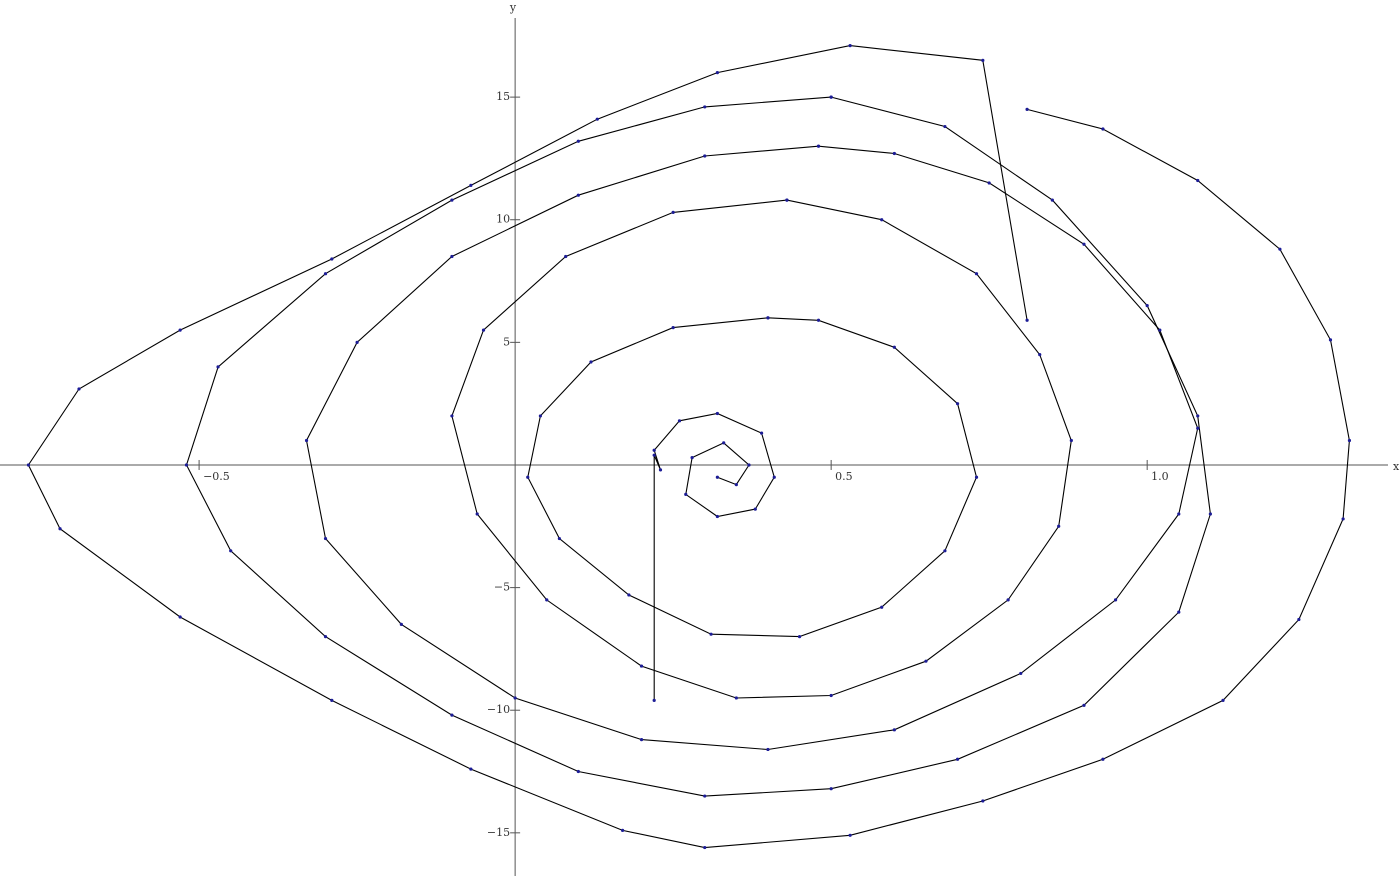 The height and width of the screenshot is (876, 1400). I want to click on y-tick-label: −5, so click(502, 587).